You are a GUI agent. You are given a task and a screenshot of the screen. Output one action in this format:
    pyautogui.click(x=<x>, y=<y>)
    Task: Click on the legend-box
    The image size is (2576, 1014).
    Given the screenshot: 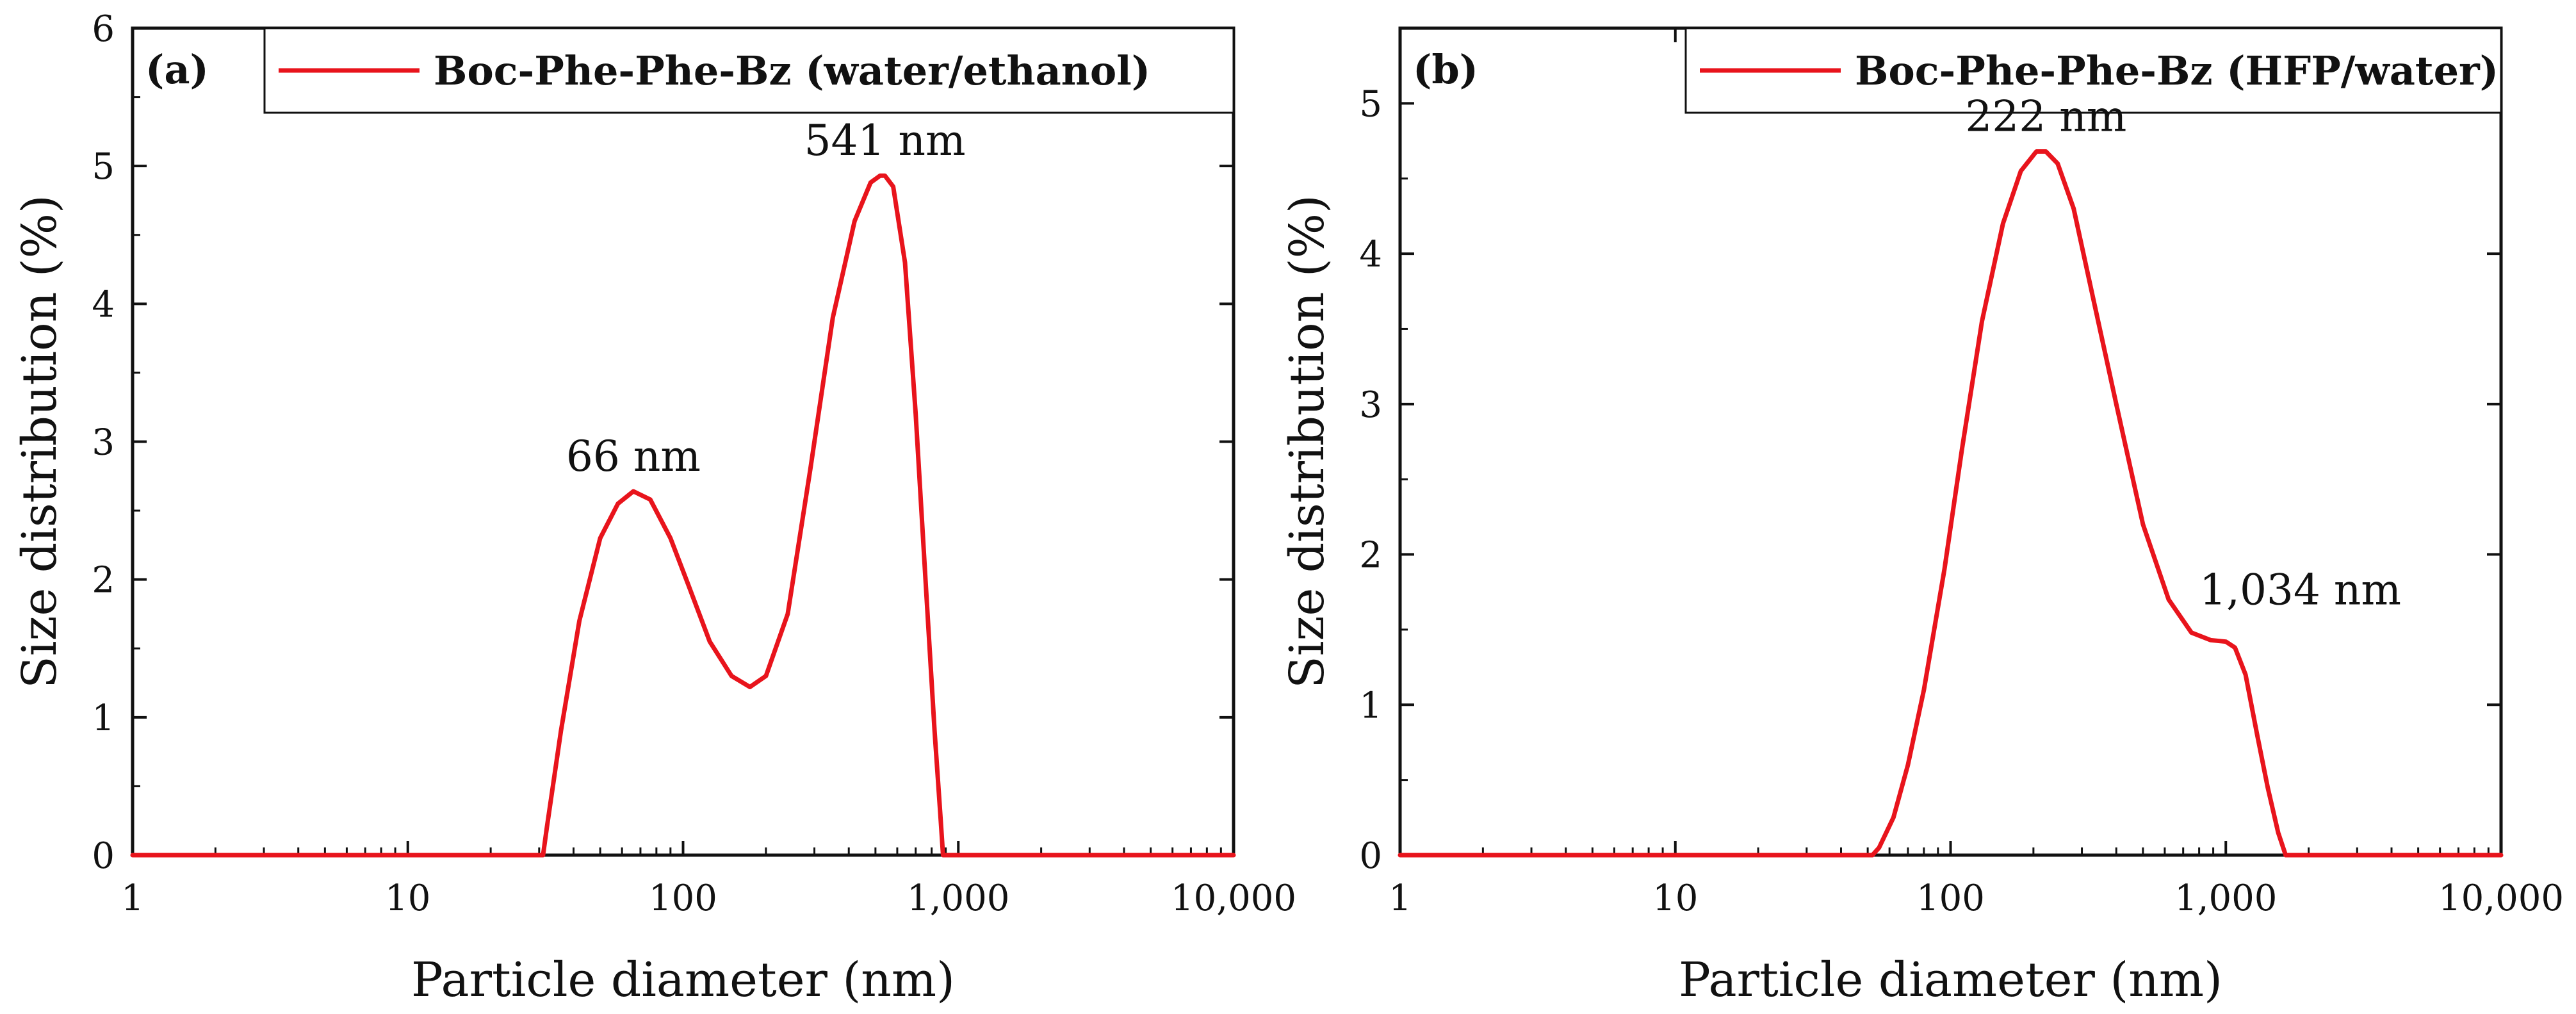 What is the action you would take?
    pyautogui.click(x=749, y=70)
    